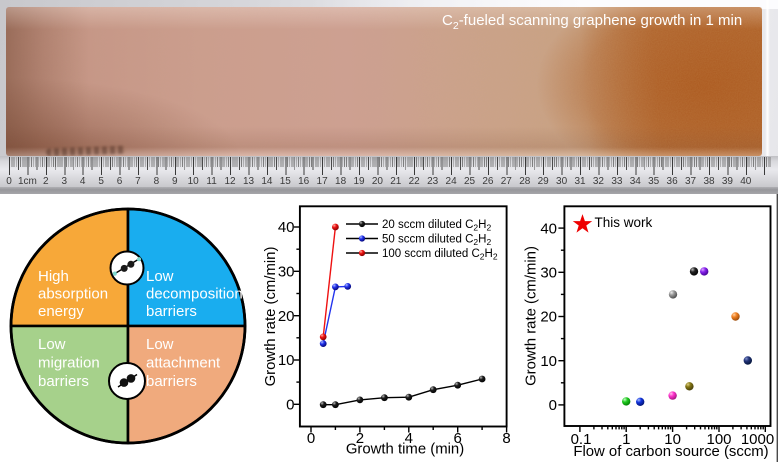 The image size is (778, 462). Describe the element at coordinates (458, 438) in the screenshot. I see `svg-text: 6` at that location.